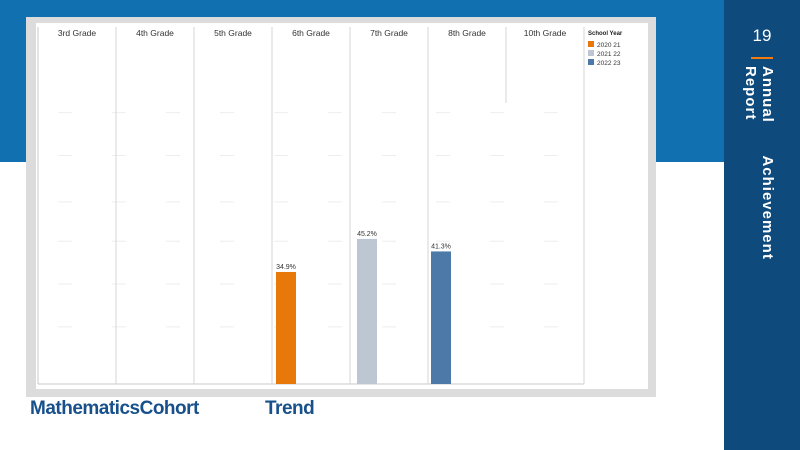 This screenshot has width=800, height=450. Describe the element at coordinates (441, 317) in the screenshot. I see `bar-8th-grade` at that location.